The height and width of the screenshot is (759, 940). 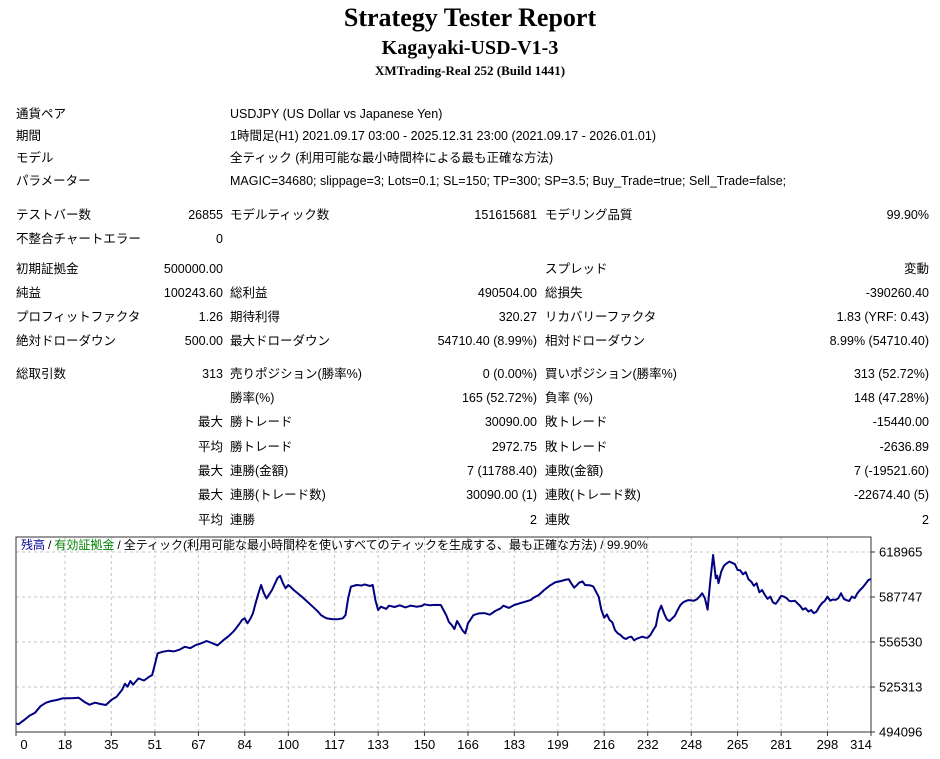 What do you see at coordinates (78, 317) in the screenshot?
I see `stat-label: プロフィットファクタ` at bounding box center [78, 317].